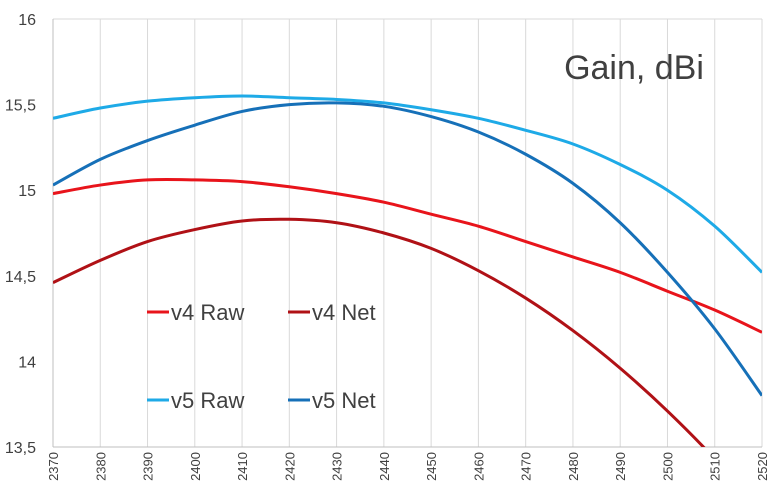 This screenshot has height=494, width=773. What do you see at coordinates (289, 466) in the screenshot?
I see `x-tick-label: 2420` at bounding box center [289, 466].